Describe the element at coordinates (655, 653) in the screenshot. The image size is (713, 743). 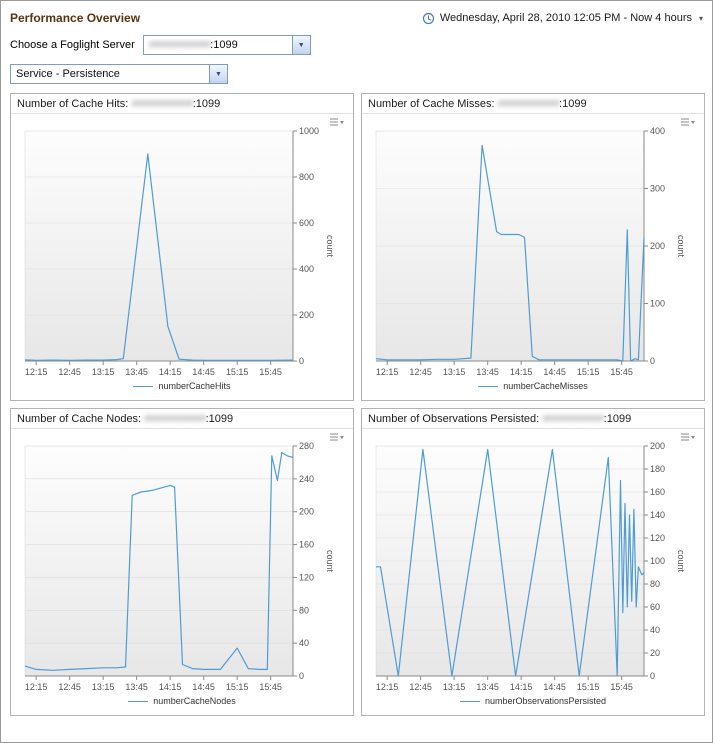
I see `svg-text: 20` at that location.